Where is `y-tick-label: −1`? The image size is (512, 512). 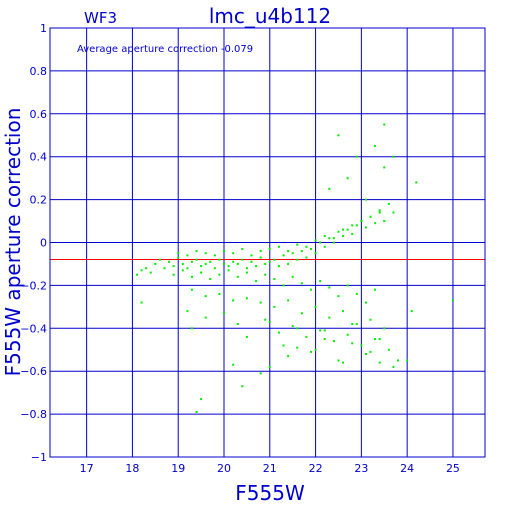 y-tick-label: −1 is located at coordinates (39, 457).